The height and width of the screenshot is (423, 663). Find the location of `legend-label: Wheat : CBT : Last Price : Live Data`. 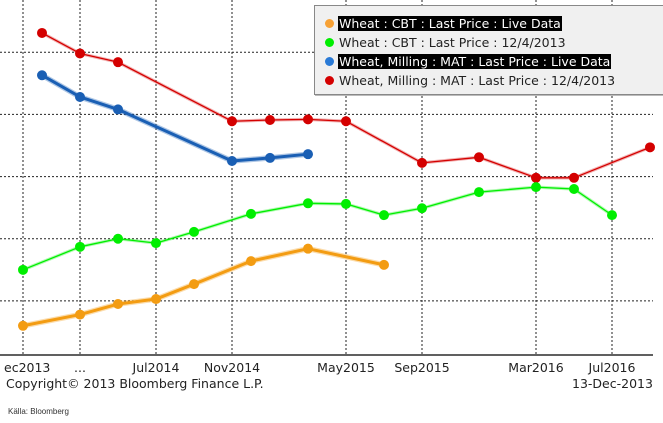

legend-label: Wheat : CBT : Last Price : Live Data is located at coordinates (450, 23).